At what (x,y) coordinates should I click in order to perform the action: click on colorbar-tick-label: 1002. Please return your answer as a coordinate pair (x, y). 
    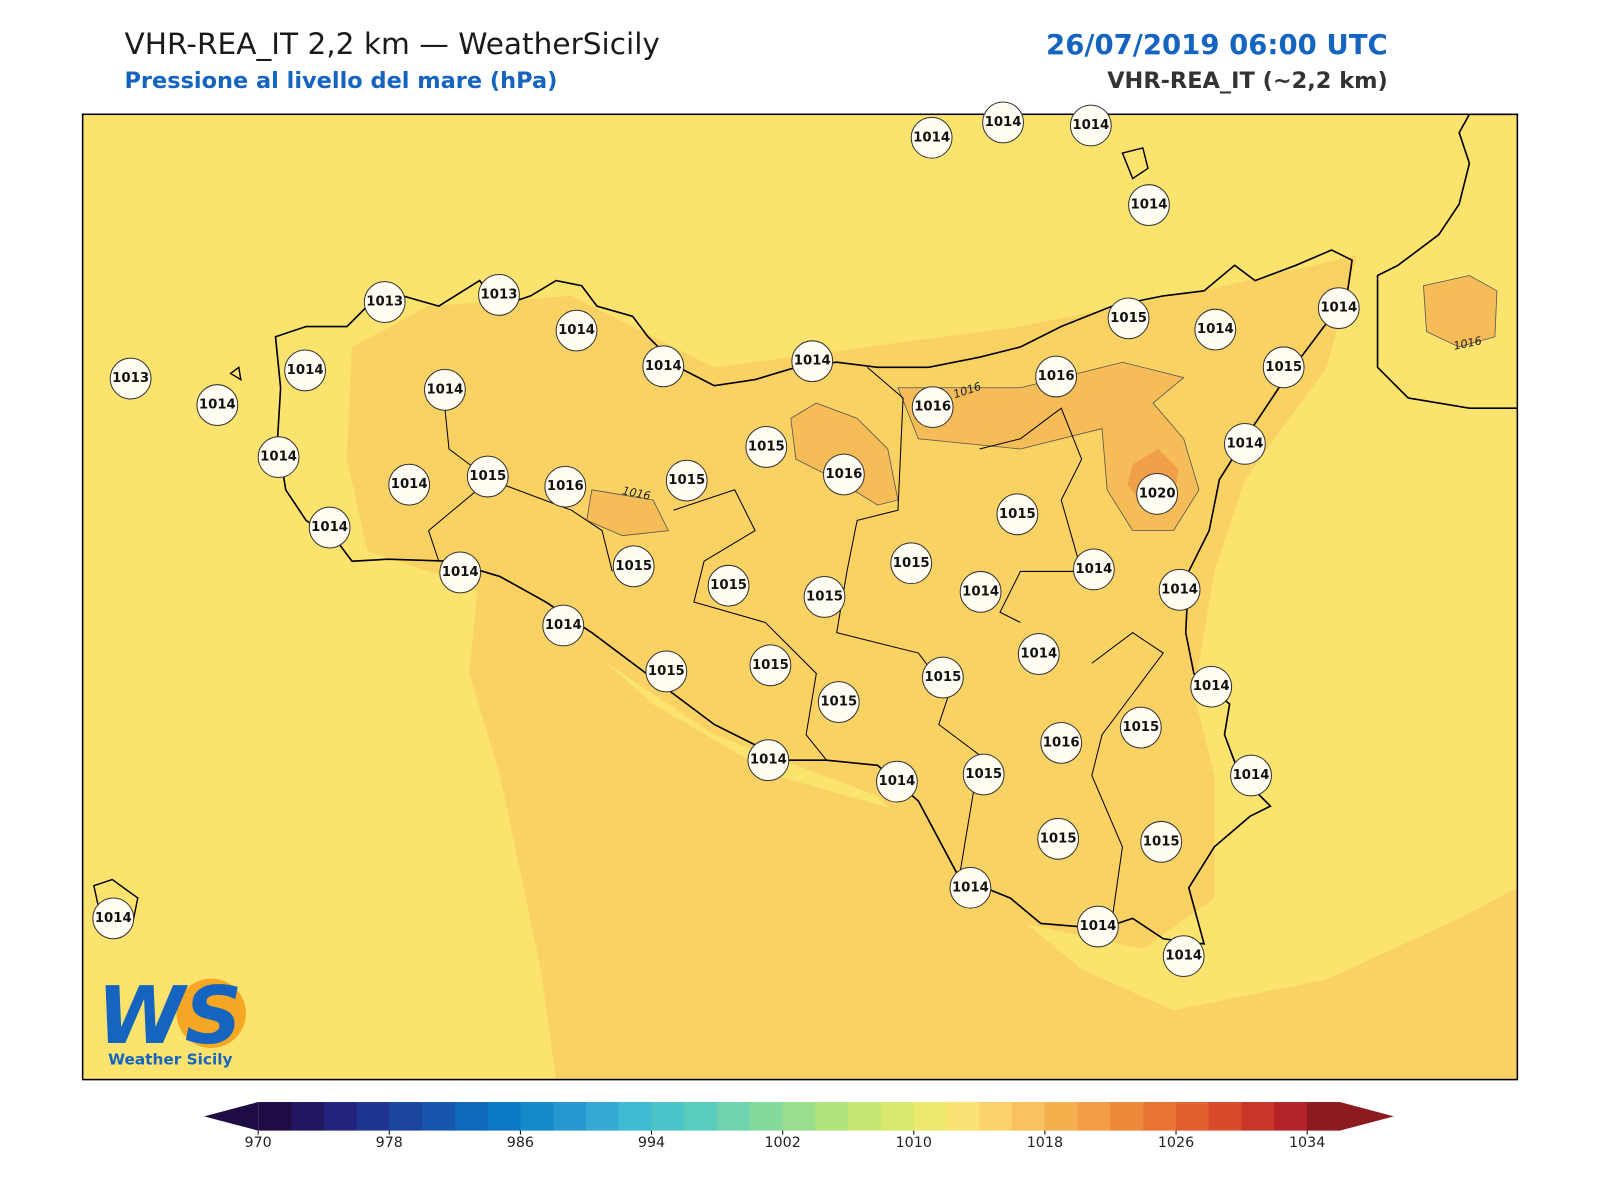
    Looking at the image, I should click on (782, 1143).